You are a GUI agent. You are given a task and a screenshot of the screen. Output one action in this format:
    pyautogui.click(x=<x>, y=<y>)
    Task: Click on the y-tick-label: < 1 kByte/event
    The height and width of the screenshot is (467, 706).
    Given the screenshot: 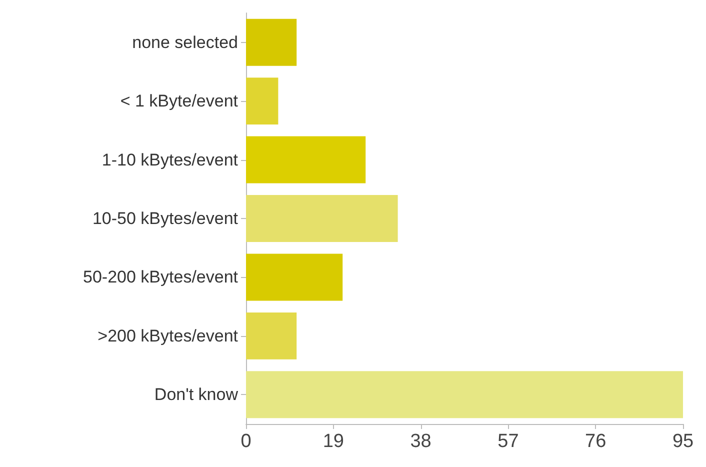 What is the action you would take?
    pyautogui.click(x=179, y=101)
    